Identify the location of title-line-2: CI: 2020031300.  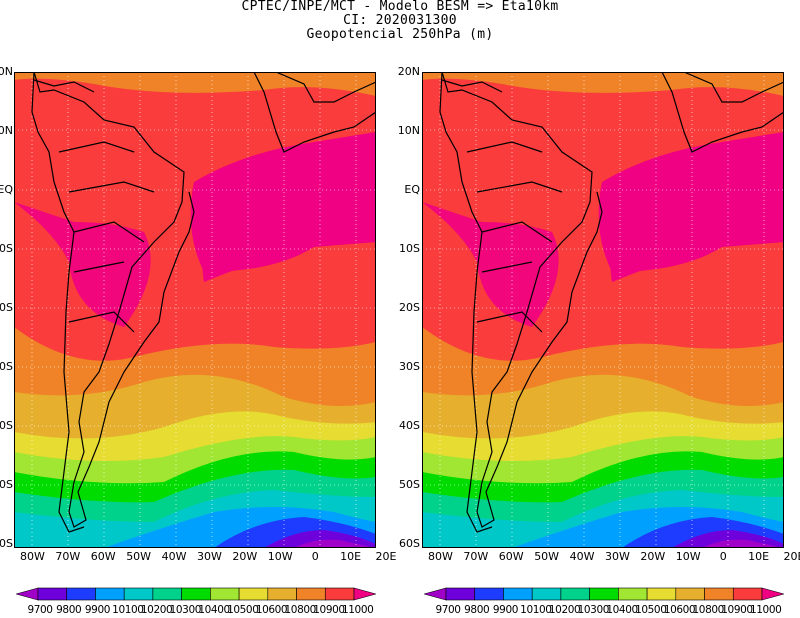
(400, 20).